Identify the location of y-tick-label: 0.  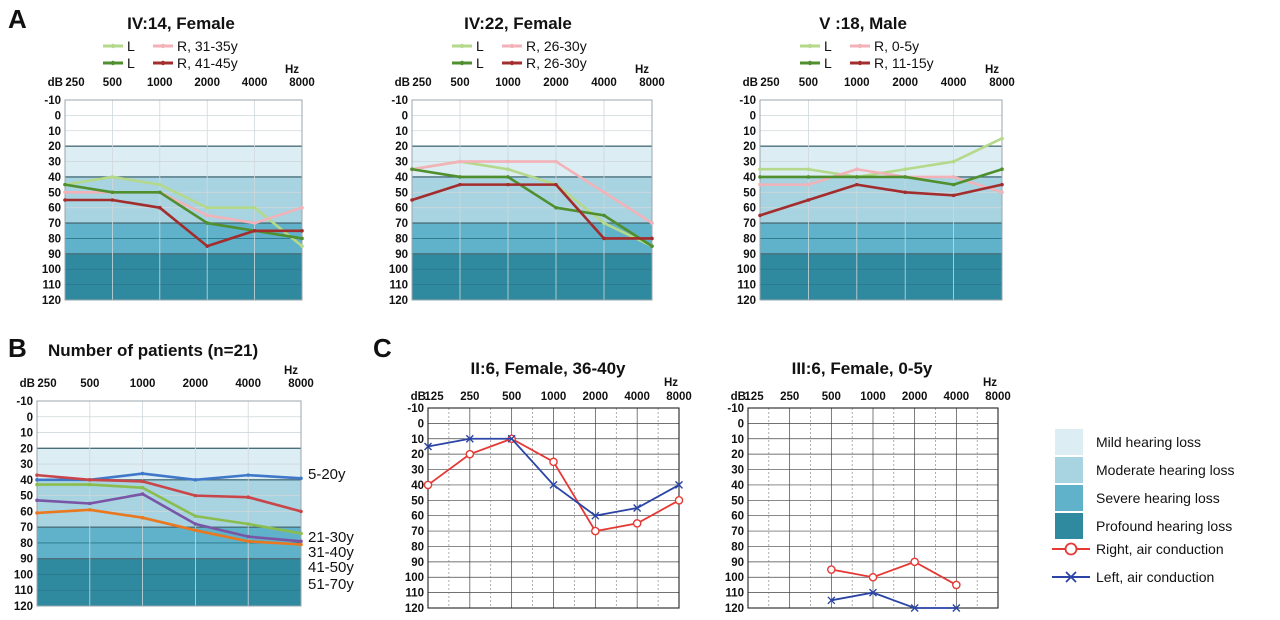
(741, 424).